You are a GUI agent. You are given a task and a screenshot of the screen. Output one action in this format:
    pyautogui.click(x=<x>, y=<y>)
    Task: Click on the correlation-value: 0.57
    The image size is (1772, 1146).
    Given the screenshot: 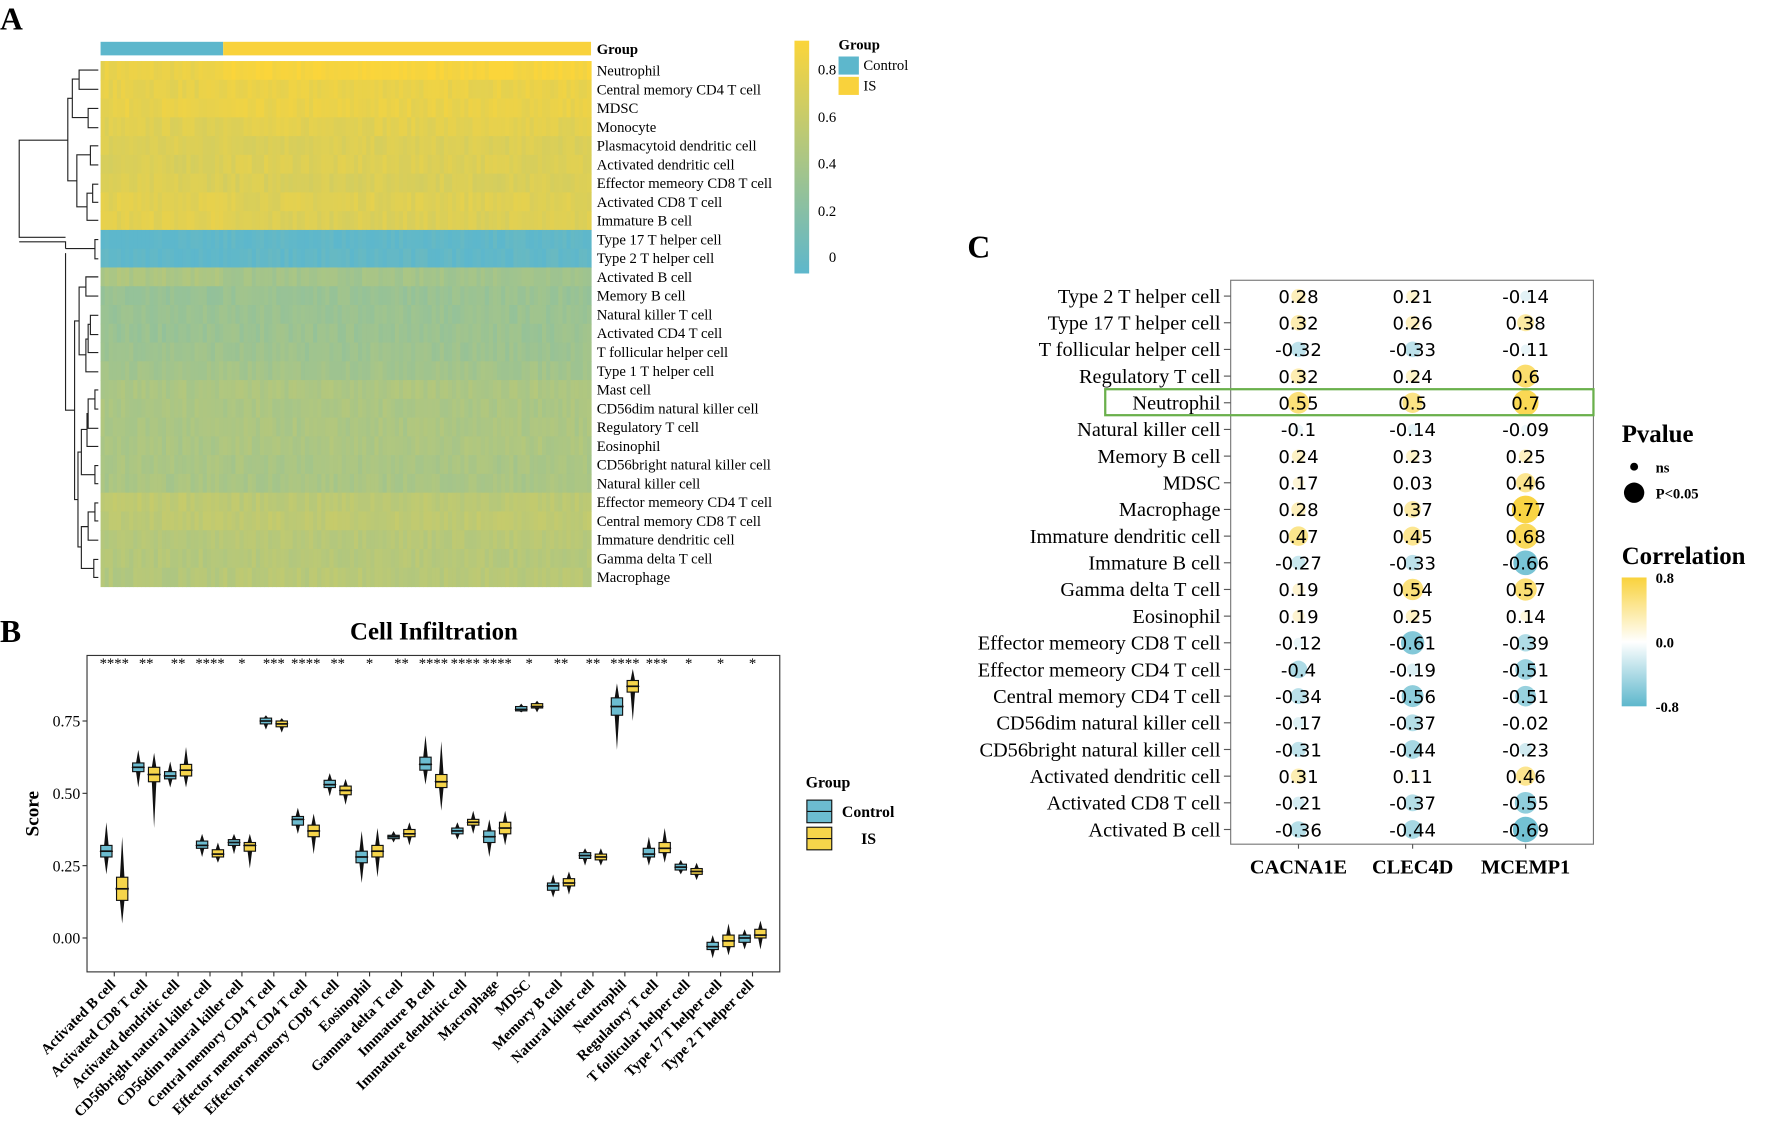 What is the action you would take?
    pyautogui.click(x=1526, y=590)
    